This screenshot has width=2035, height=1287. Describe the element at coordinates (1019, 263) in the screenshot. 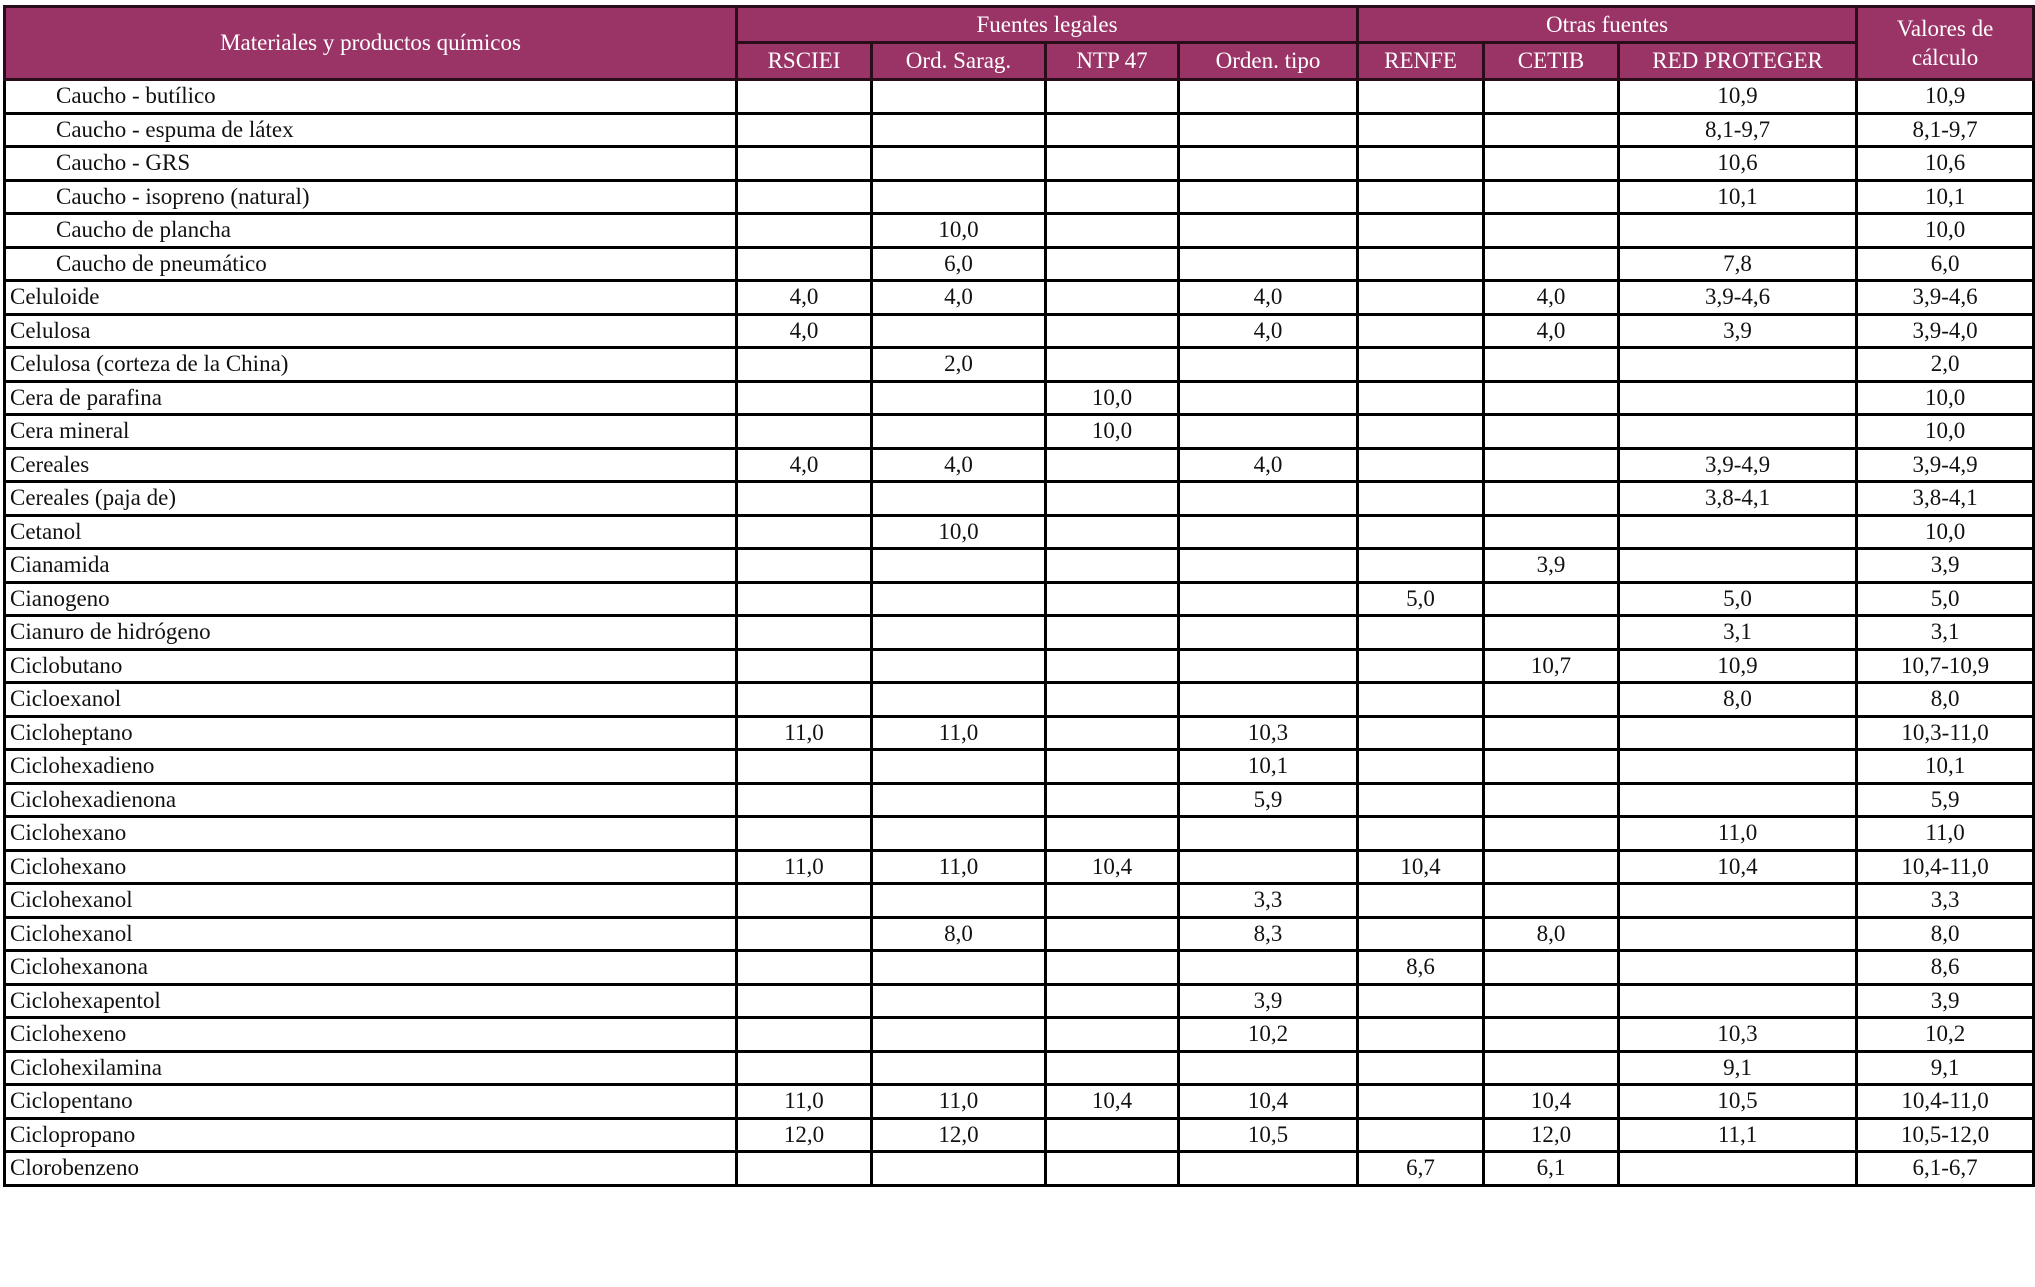

I see `table-row: Caucho de pneumático 6,0 7,8 6,0` at that location.